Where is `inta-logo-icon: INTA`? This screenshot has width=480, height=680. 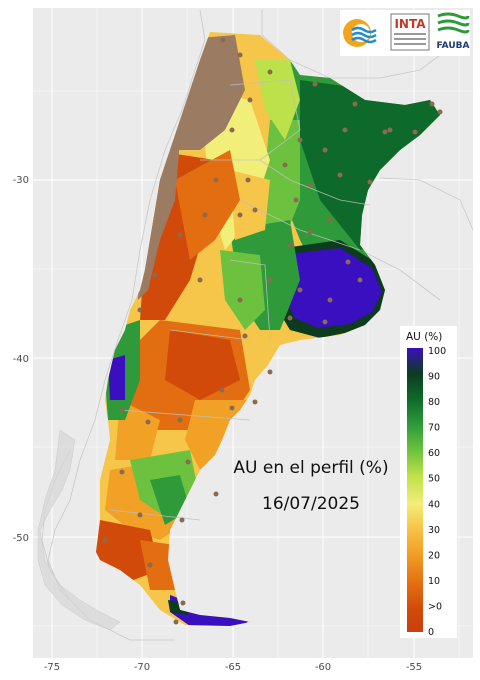
inta-logo-icon: INTA is located at coordinates (410, 32).